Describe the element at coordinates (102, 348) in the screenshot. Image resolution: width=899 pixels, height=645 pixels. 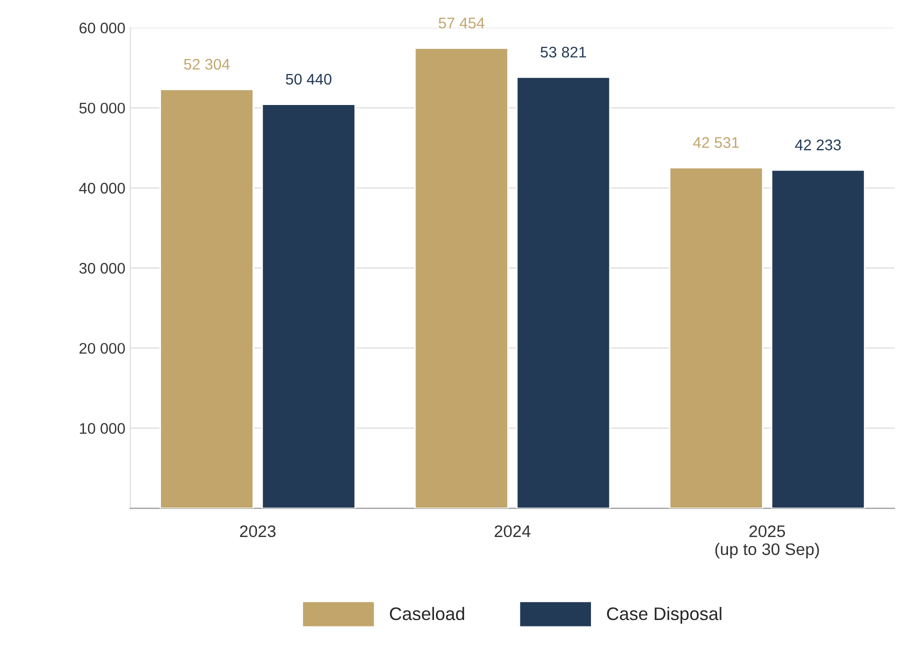
I see `y-tick-label: 20 000` at that location.